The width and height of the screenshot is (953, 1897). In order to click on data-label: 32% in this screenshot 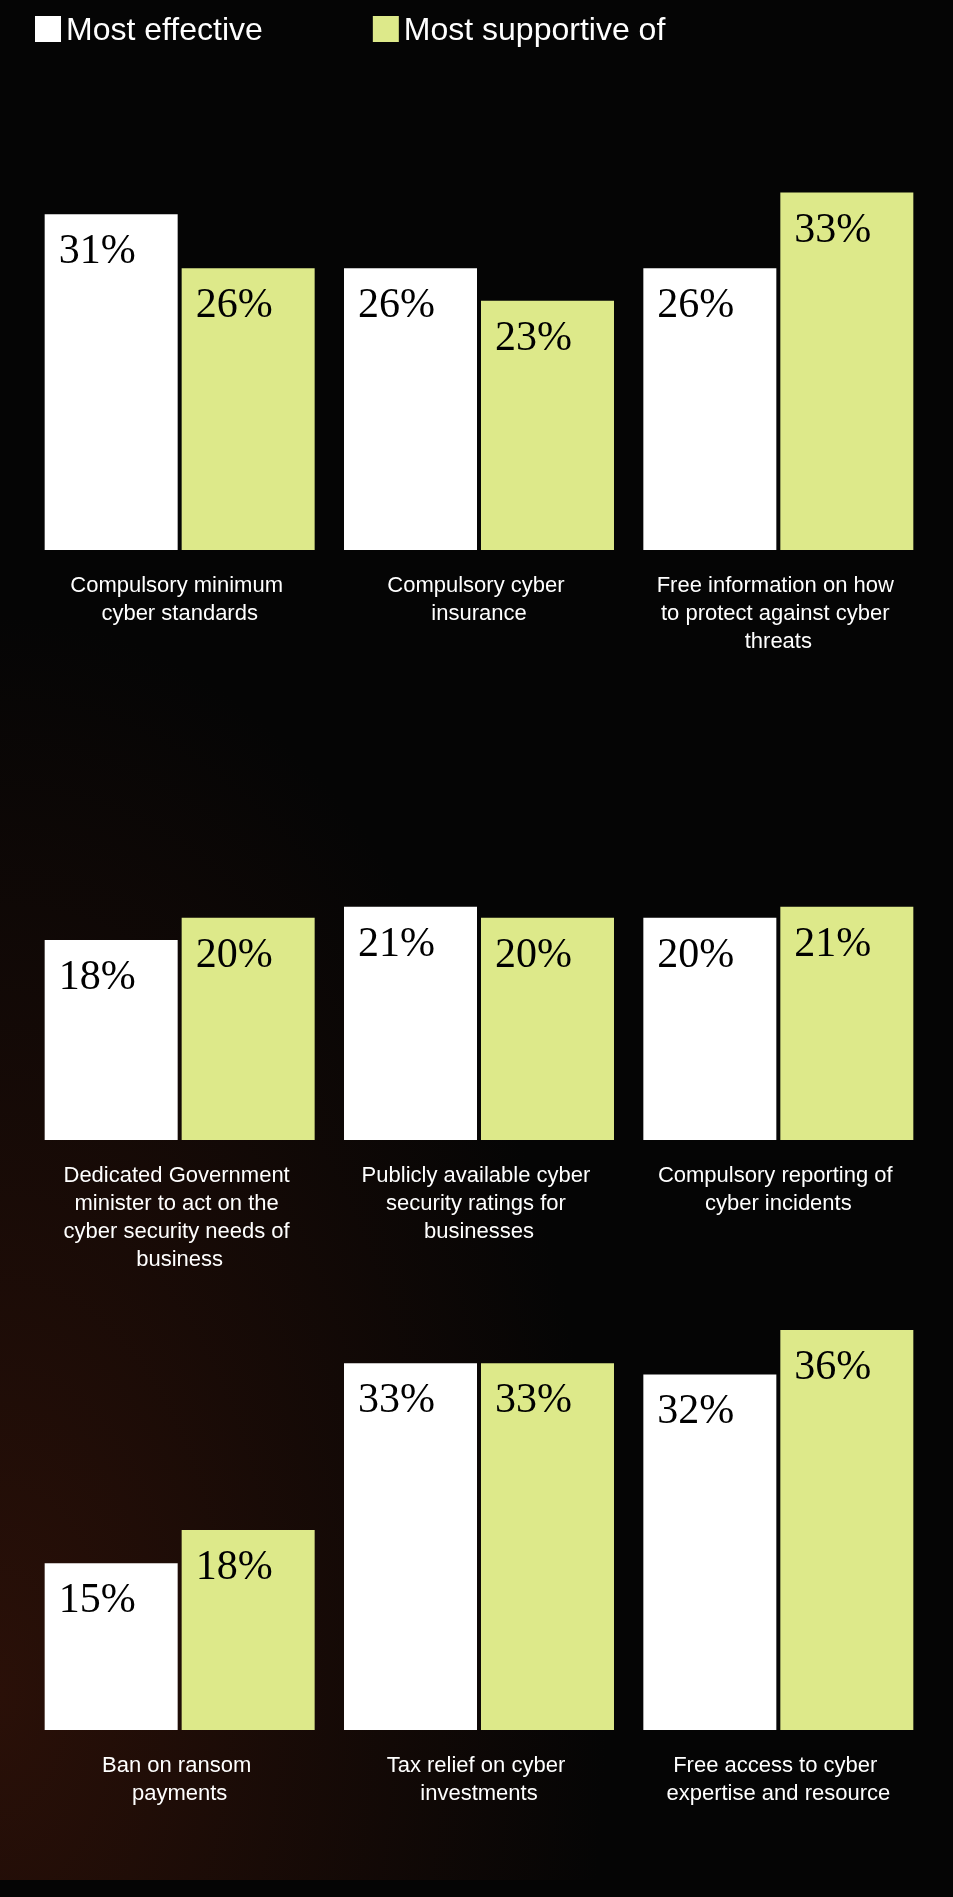, I will do `click(696, 1409)`.